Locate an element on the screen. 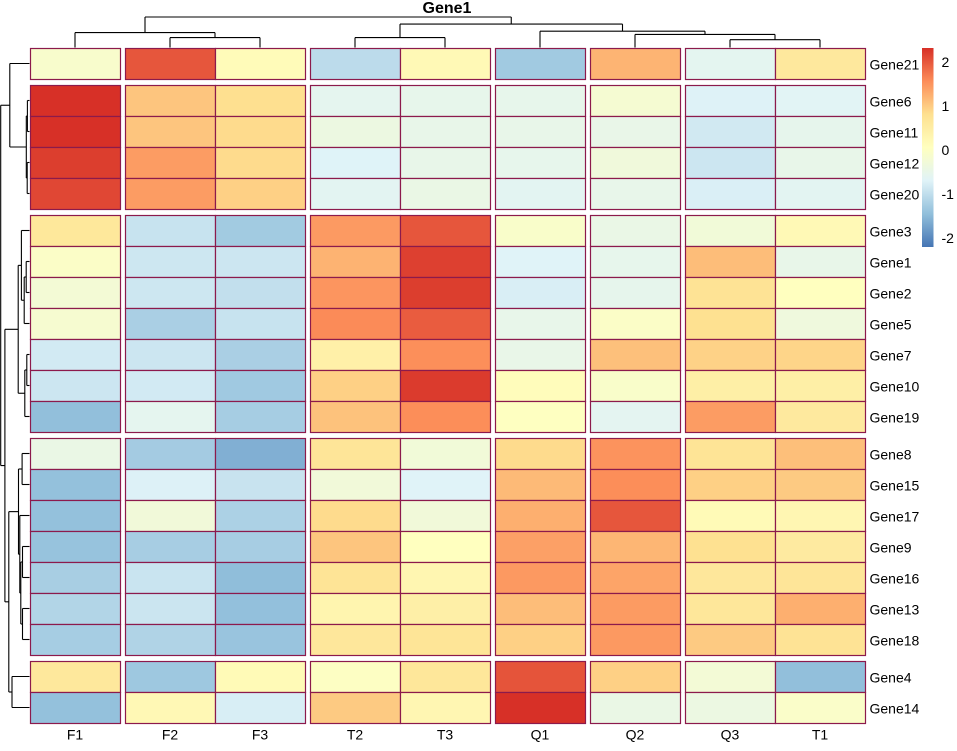 The image size is (957, 751). svg-text: F2 is located at coordinates (170, 735).